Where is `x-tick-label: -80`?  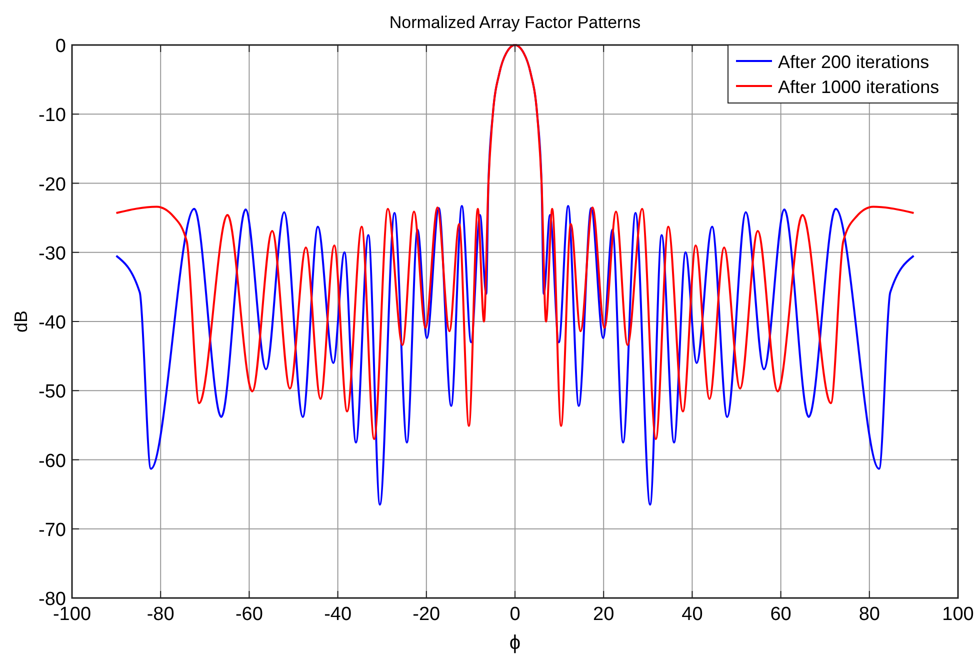 x-tick-label: -80 is located at coordinates (160, 614).